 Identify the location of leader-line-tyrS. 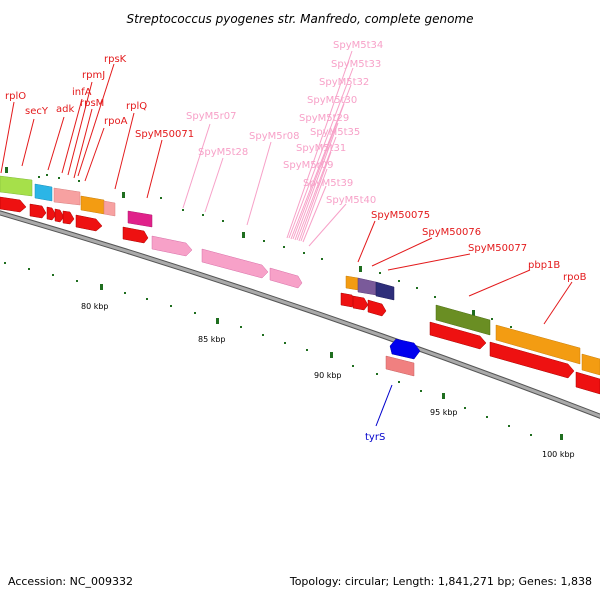
(384, 405).